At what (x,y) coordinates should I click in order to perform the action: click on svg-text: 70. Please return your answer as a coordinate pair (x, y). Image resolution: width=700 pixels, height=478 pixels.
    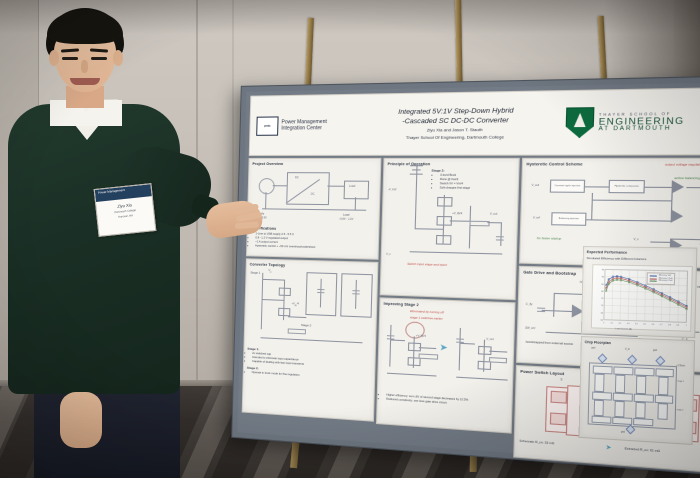
    Looking at the image, I should click on (602, 306).